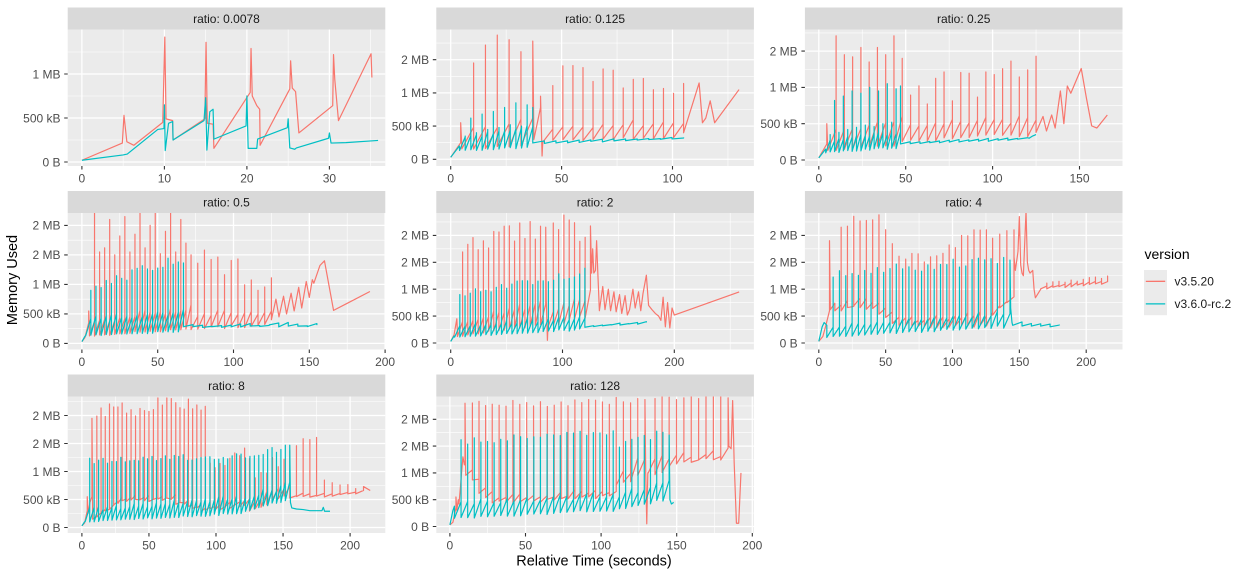 The height and width of the screenshot is (577, 1244). Describe the element at coordinates (226, 19) in the screenshot. I see `svg-text: ratio: 0.0078` at that location.